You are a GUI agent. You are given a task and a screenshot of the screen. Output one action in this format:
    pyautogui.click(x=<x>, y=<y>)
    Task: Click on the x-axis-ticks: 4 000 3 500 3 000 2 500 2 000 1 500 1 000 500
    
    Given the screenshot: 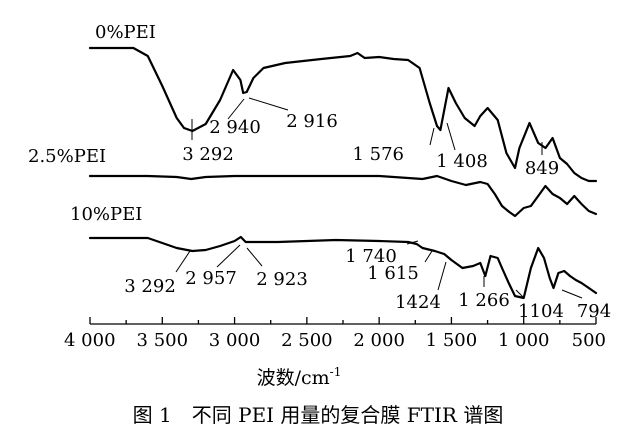 What is the action you would take?
    pyautogui.click(x=335, y=334)
    